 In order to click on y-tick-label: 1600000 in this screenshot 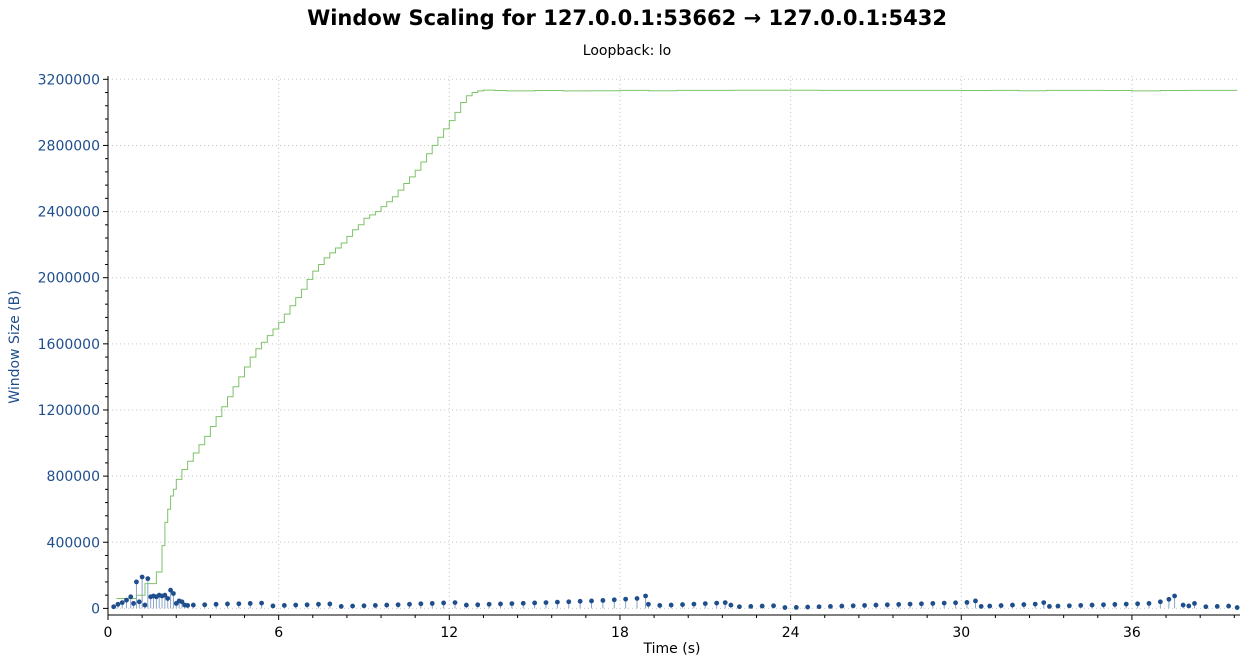, I will do `click(69, 345)`.